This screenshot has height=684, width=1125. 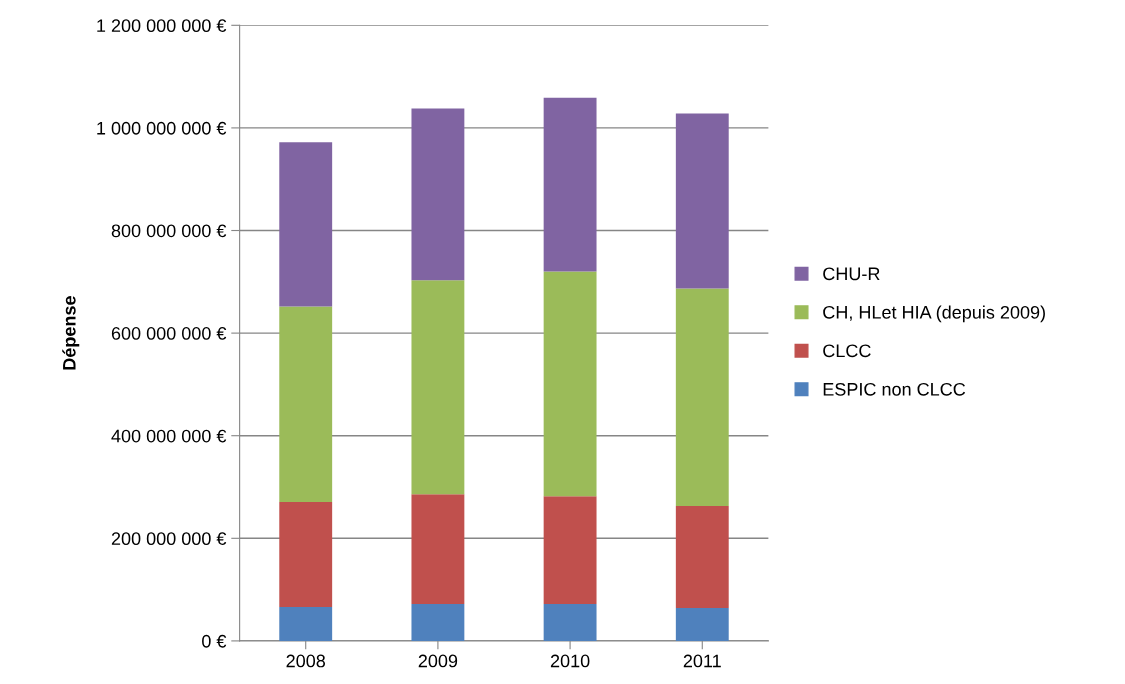 What do you see at coordinates (306, 661) in the screenshot?
I see `x-tick-label: 2008` at bounding box center [306, 661].